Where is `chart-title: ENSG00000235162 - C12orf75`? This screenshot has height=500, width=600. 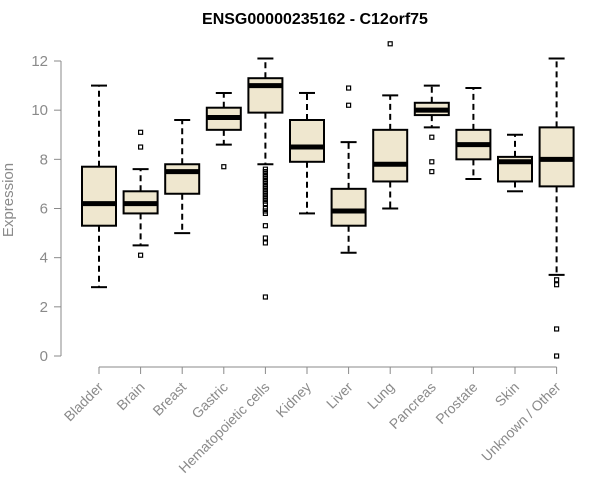 chart-title: ENSG00000235162 - C12orf75 is located at coordinates (315, 19).